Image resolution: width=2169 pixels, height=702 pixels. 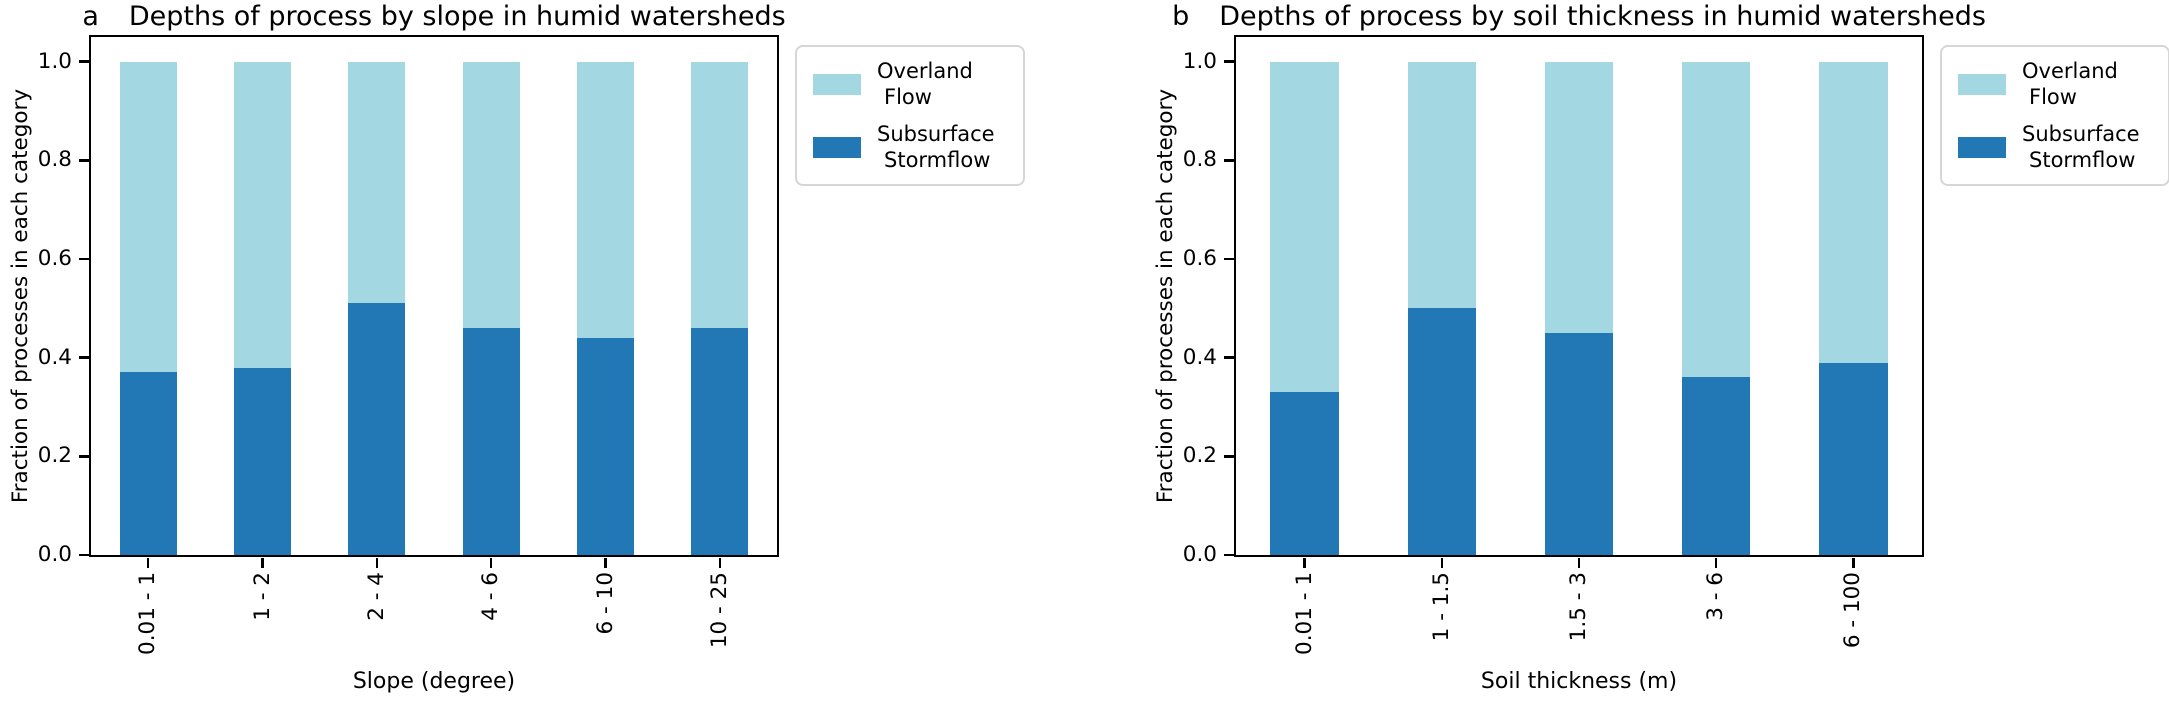 What do you see at coordinates (910, 115) in the screenshot?
I see `legend-a: Overland Flow Subsurface Stormflow` at bounding box center [910, 115].